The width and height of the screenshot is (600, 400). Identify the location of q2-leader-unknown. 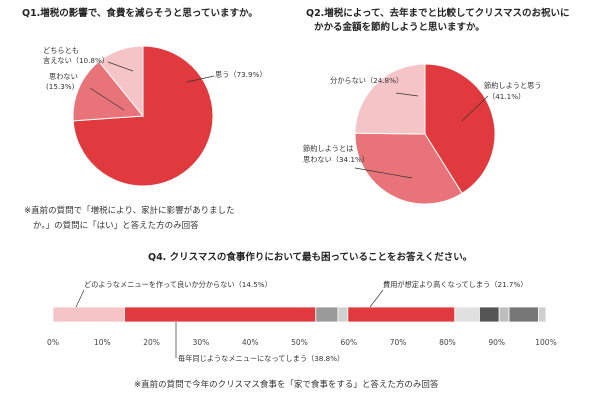
(407, 94).